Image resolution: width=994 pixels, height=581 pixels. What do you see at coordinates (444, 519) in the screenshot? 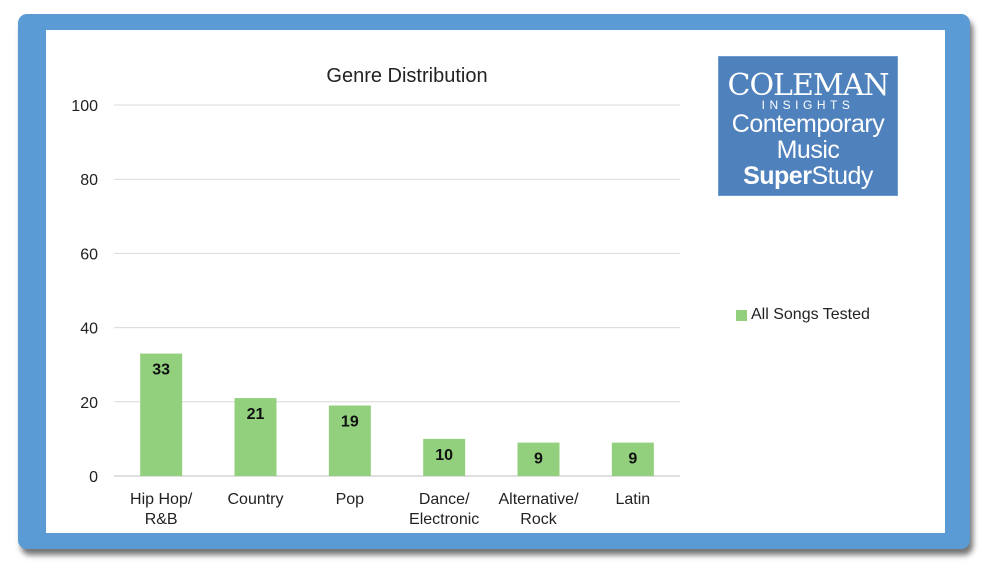
I see `x-tick-label: Electronic` at bounding box center [444, 519].